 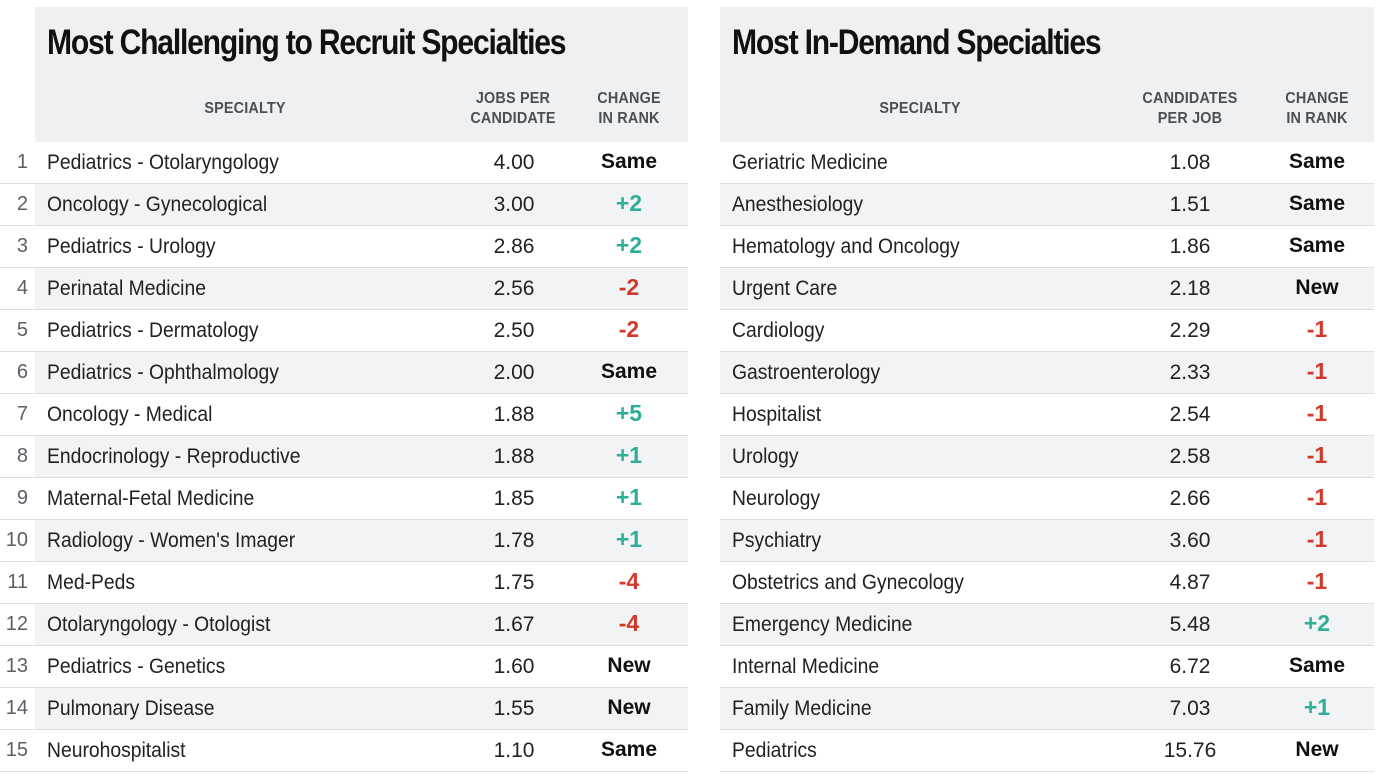 I want to click on rank-number: 13, so click(x=16, y=666).